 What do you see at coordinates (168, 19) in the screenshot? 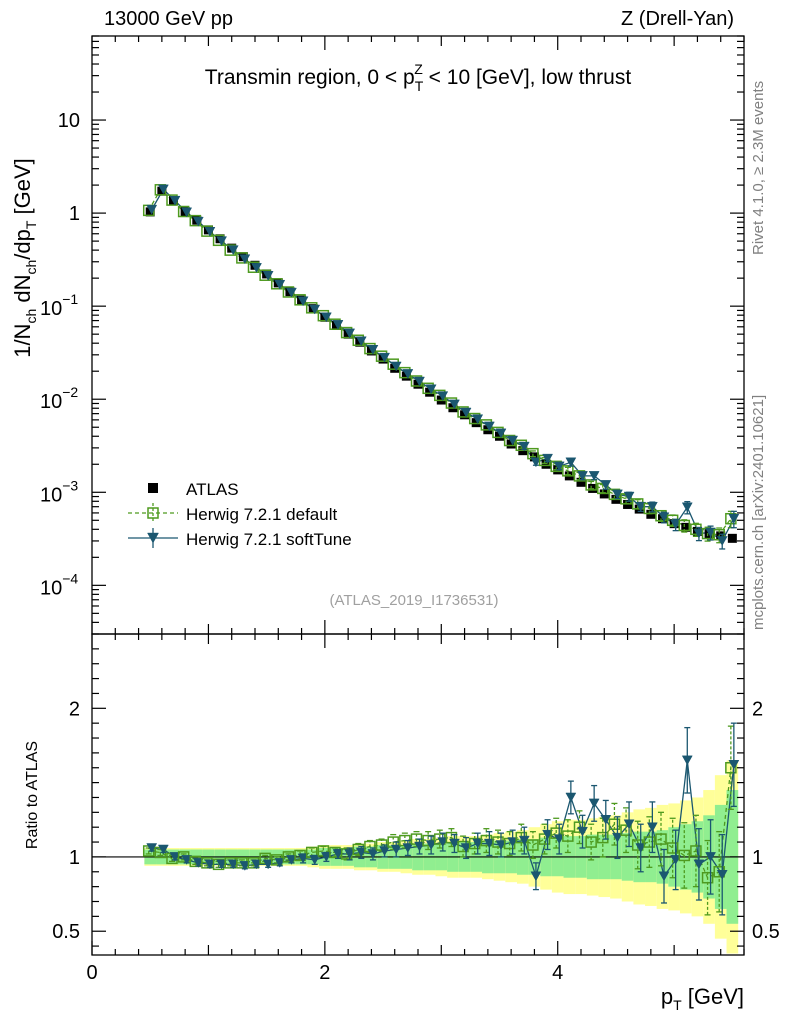
I see `header-left: 13000 GeV pp` at bounding box center [168, 19].